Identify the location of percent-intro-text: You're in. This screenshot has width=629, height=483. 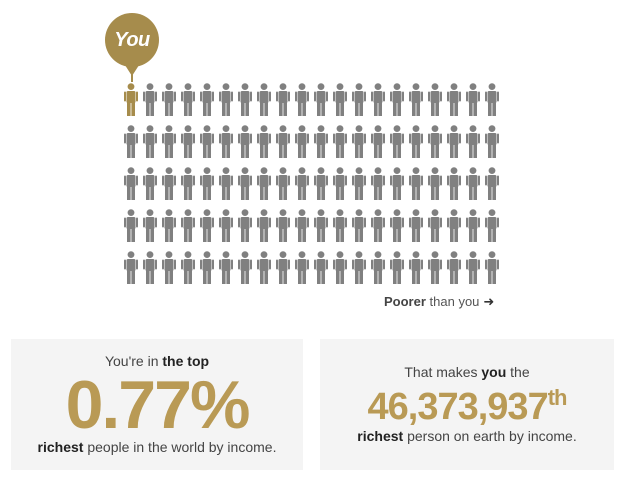
(131, 361).